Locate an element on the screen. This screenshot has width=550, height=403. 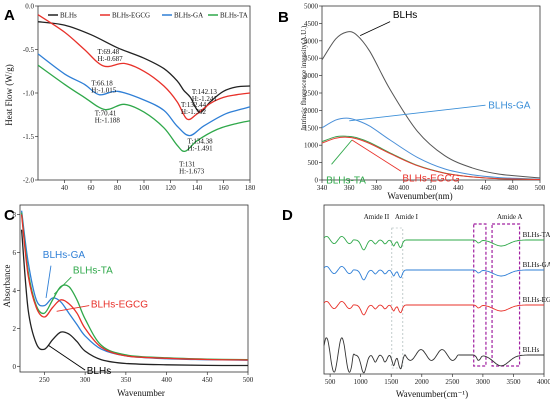
panel-a-annot-h-5: H:-1.491 is located at coordinates (201, 149).